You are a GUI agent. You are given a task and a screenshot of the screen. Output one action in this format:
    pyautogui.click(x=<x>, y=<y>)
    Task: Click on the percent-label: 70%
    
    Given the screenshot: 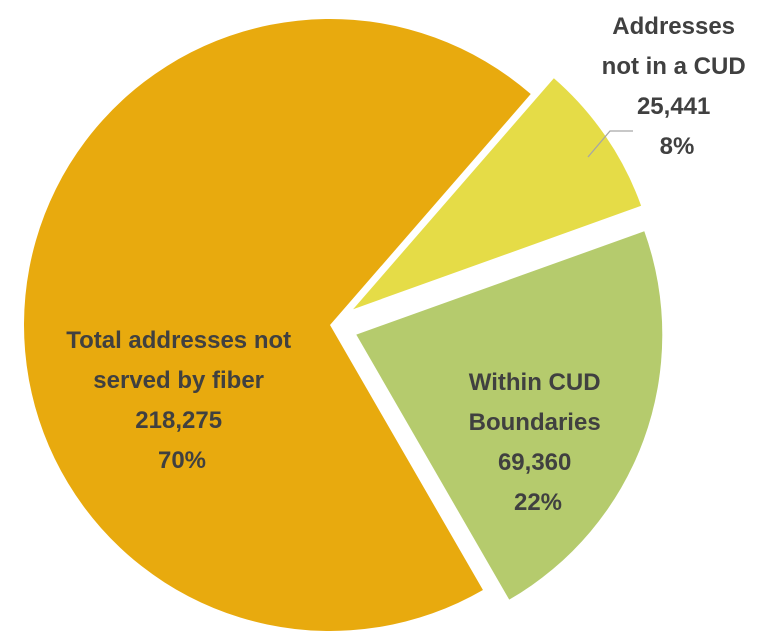 What is the action you would take?
    pyautogui.click(x=182, y=460)
    